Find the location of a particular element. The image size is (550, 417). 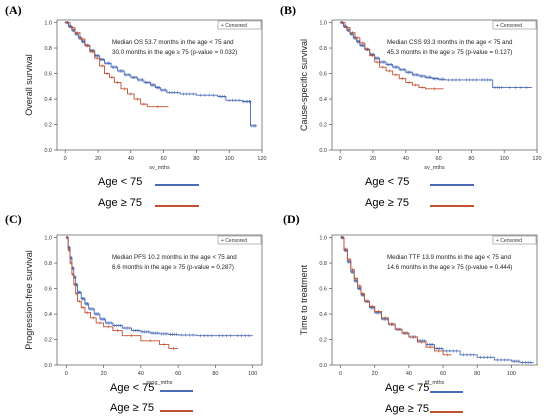

x-axis-label: ttf_mths is located at coordinates (435, 382).